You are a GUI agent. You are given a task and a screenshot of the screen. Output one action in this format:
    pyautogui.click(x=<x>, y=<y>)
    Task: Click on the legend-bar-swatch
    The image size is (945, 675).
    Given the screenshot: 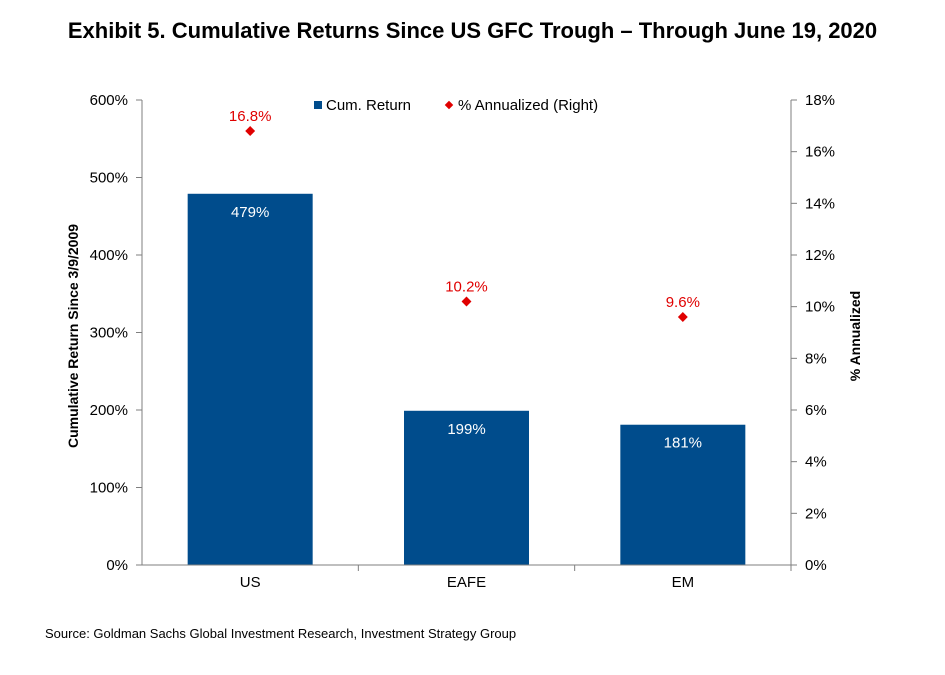 What is the action you would take?
    pyautogui.click(x=318, y=105)
    